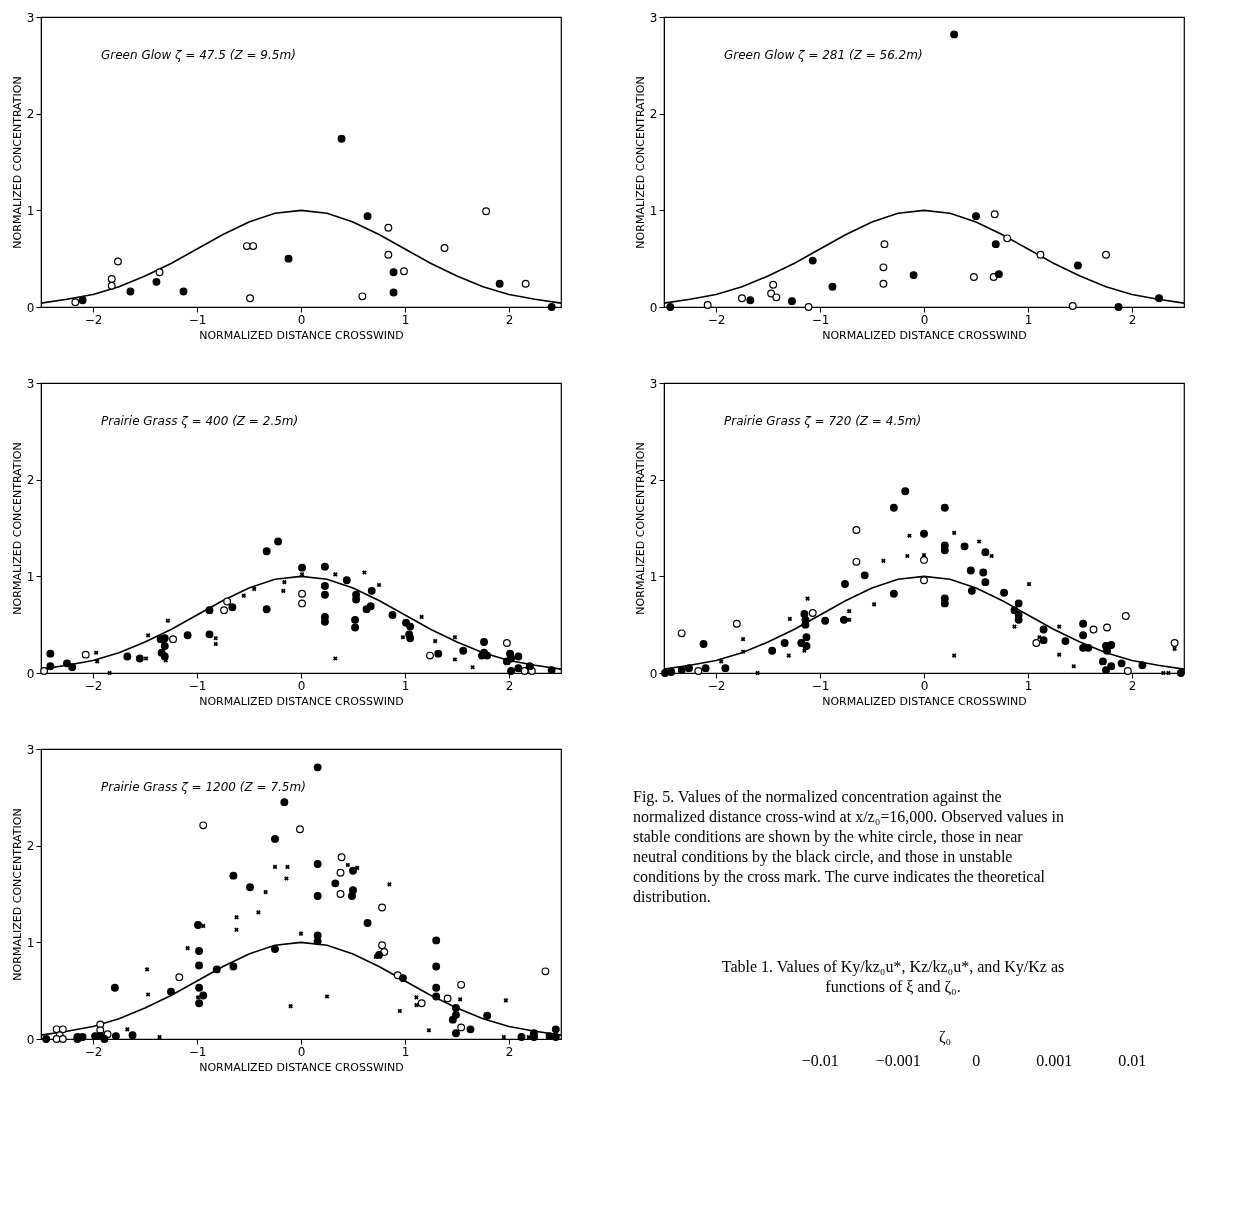  Describe the element at coordinates (848, 846) in the screenshot. I see `caption: Fig. 5. Values of the normalized concentration against the normalized distance cross-wind at x/z₀=16,000. Observed values in stable conditions are shown by the white circle, those in near neutral conditions by the black circle, and those in unstable conditions by the cross mark. The curve indicates the theoretical distribution.` at that location.